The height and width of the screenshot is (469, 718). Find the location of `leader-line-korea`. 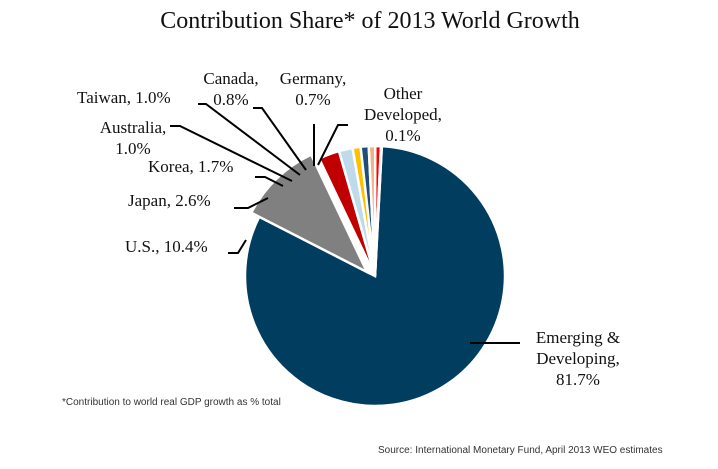

leader-line-korea is located at coordinates (269, 181).